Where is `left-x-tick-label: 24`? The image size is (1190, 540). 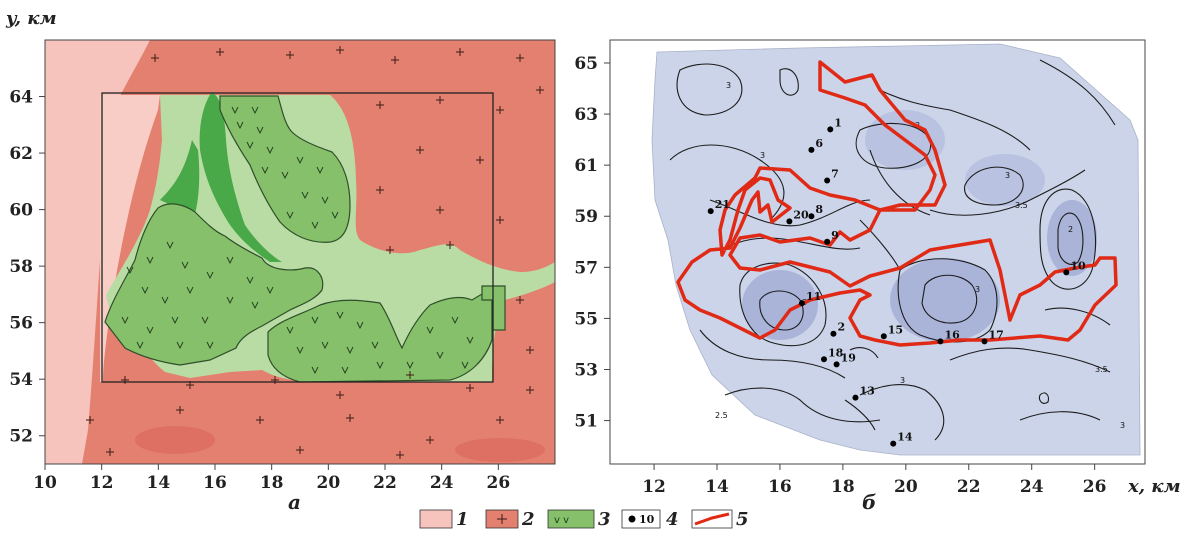 left-x-tick-label: 24 is located at coordinates (442, 483).